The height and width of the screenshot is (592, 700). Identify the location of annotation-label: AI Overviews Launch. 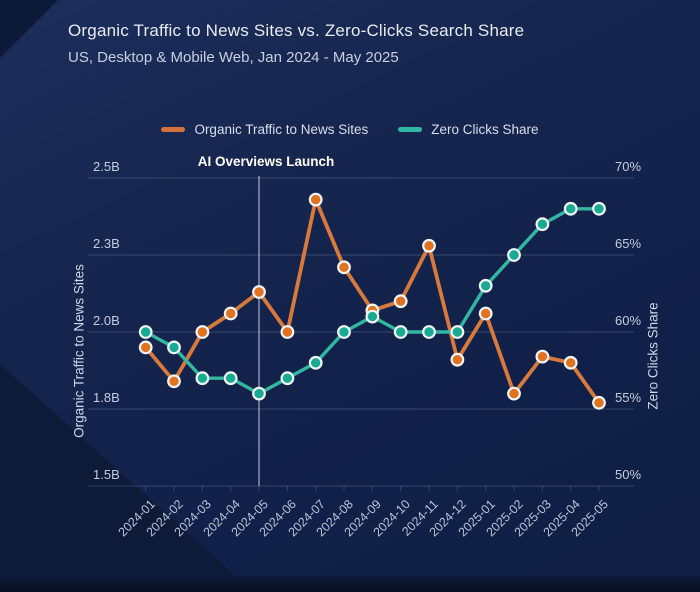
(266, 161).